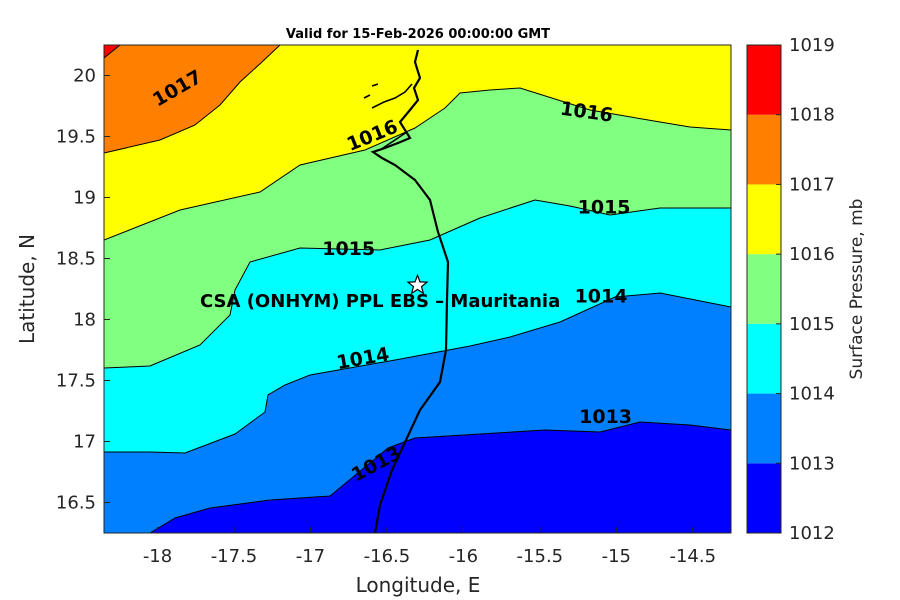  Describe the element at coordinates (76, 259) in the screenshot. I see `y-tick-label: 18.5` at that location.